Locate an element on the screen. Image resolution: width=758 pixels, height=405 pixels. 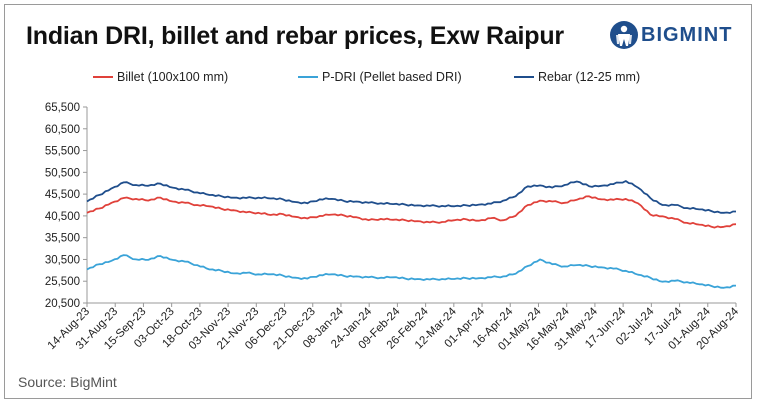
series-line-billet is located at coordinates (411, 212).